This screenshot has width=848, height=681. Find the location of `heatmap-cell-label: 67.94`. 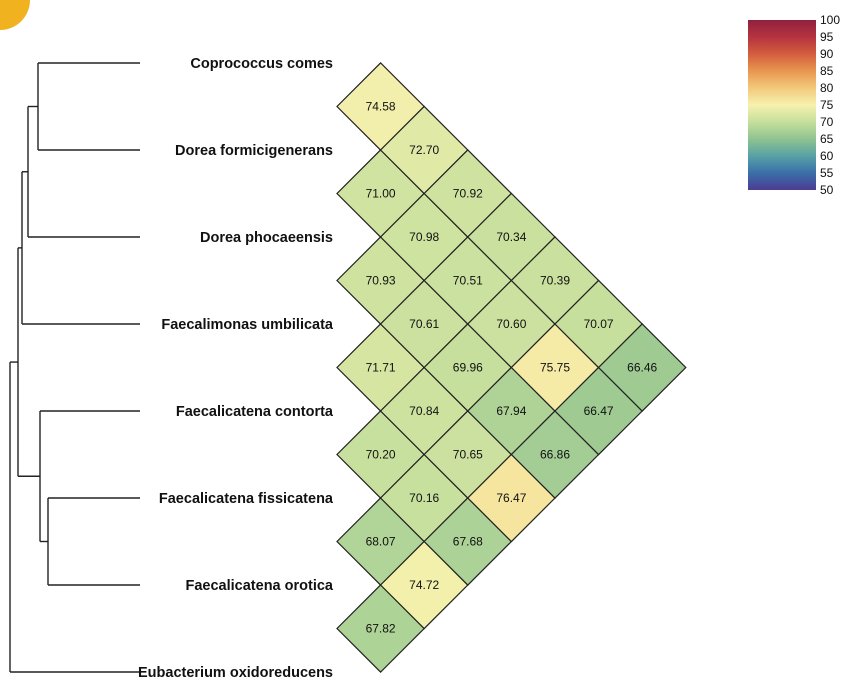

heatmap-cell-label: 67.94 is located at coordinates (511, 411).